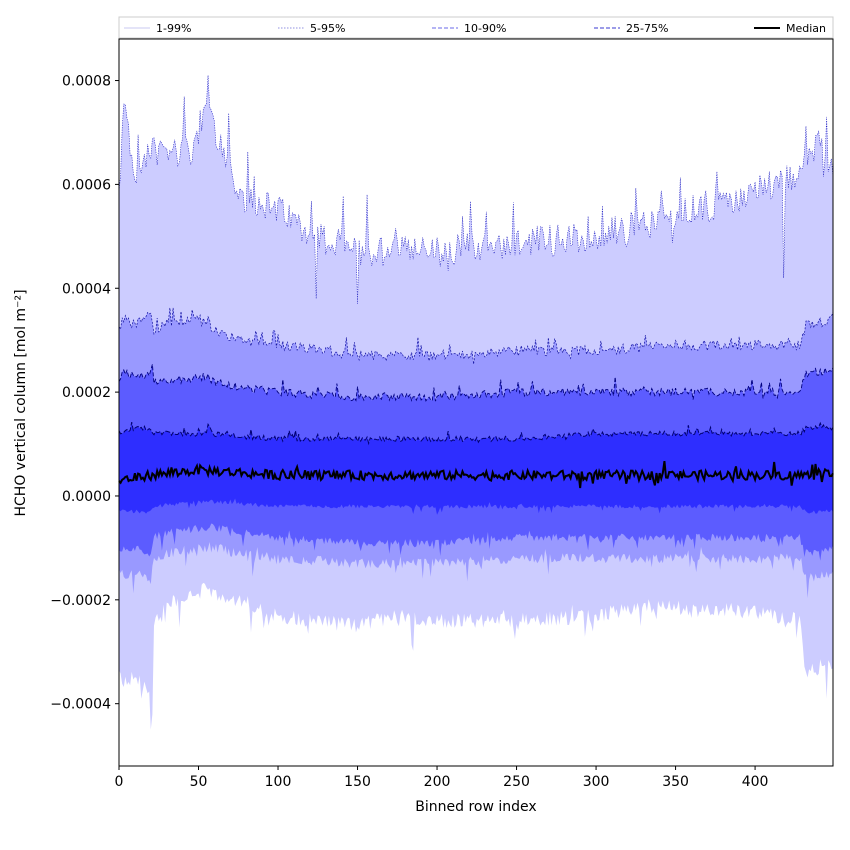 The height and width of the screenshot is (850, 850). What do you see at coordinates (80, 705) in the screenshot?
I see `y-tick-label: −0.0004` at bounding box center [80, 705].